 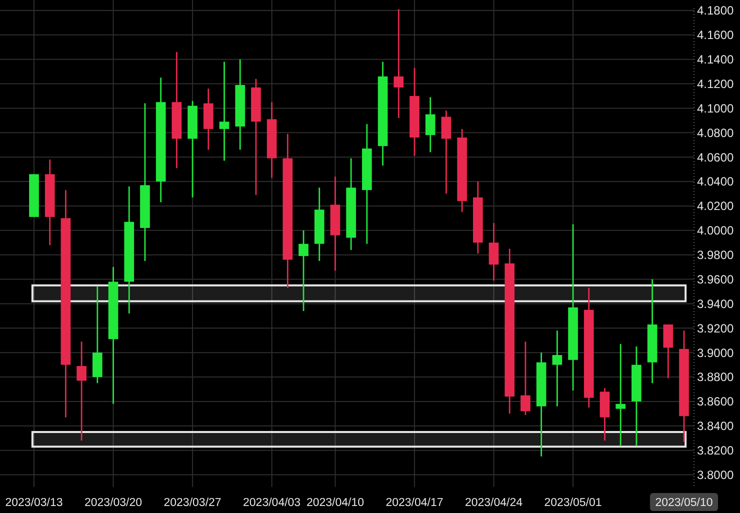 What do you see at coordinates (715, 426) in the screenshot?
I see `y-tick-label: 3.8400` at bounding box center [715, 426].